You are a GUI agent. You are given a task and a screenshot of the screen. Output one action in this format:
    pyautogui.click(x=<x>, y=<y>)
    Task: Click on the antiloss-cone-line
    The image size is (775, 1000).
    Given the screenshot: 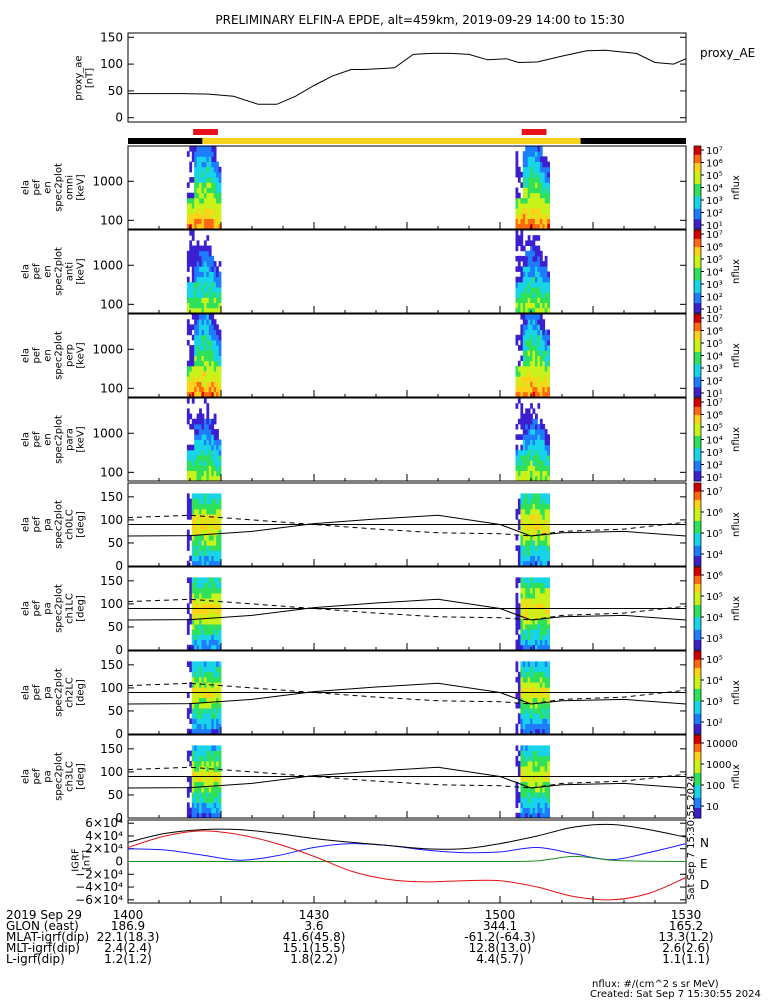 What is the action you would take?
    pyautogui.click(x=407, y=693)
    